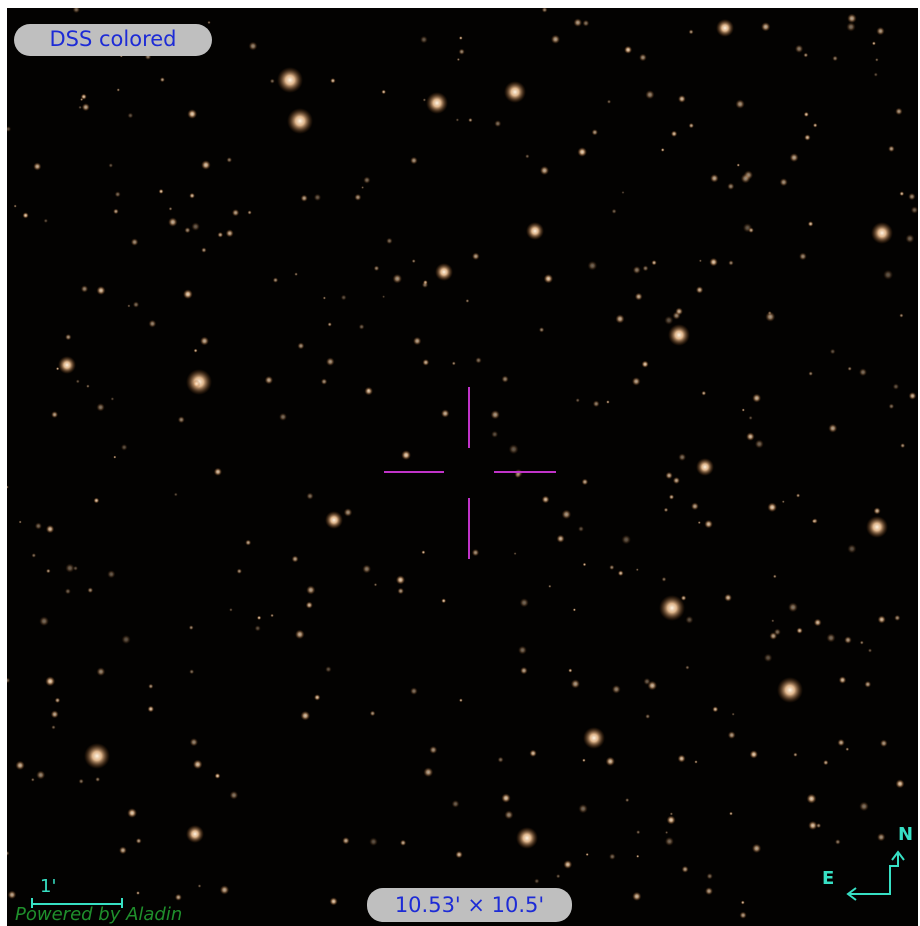 The image size is (920, 926). I want to click on north-label: N, so click(906, 834).